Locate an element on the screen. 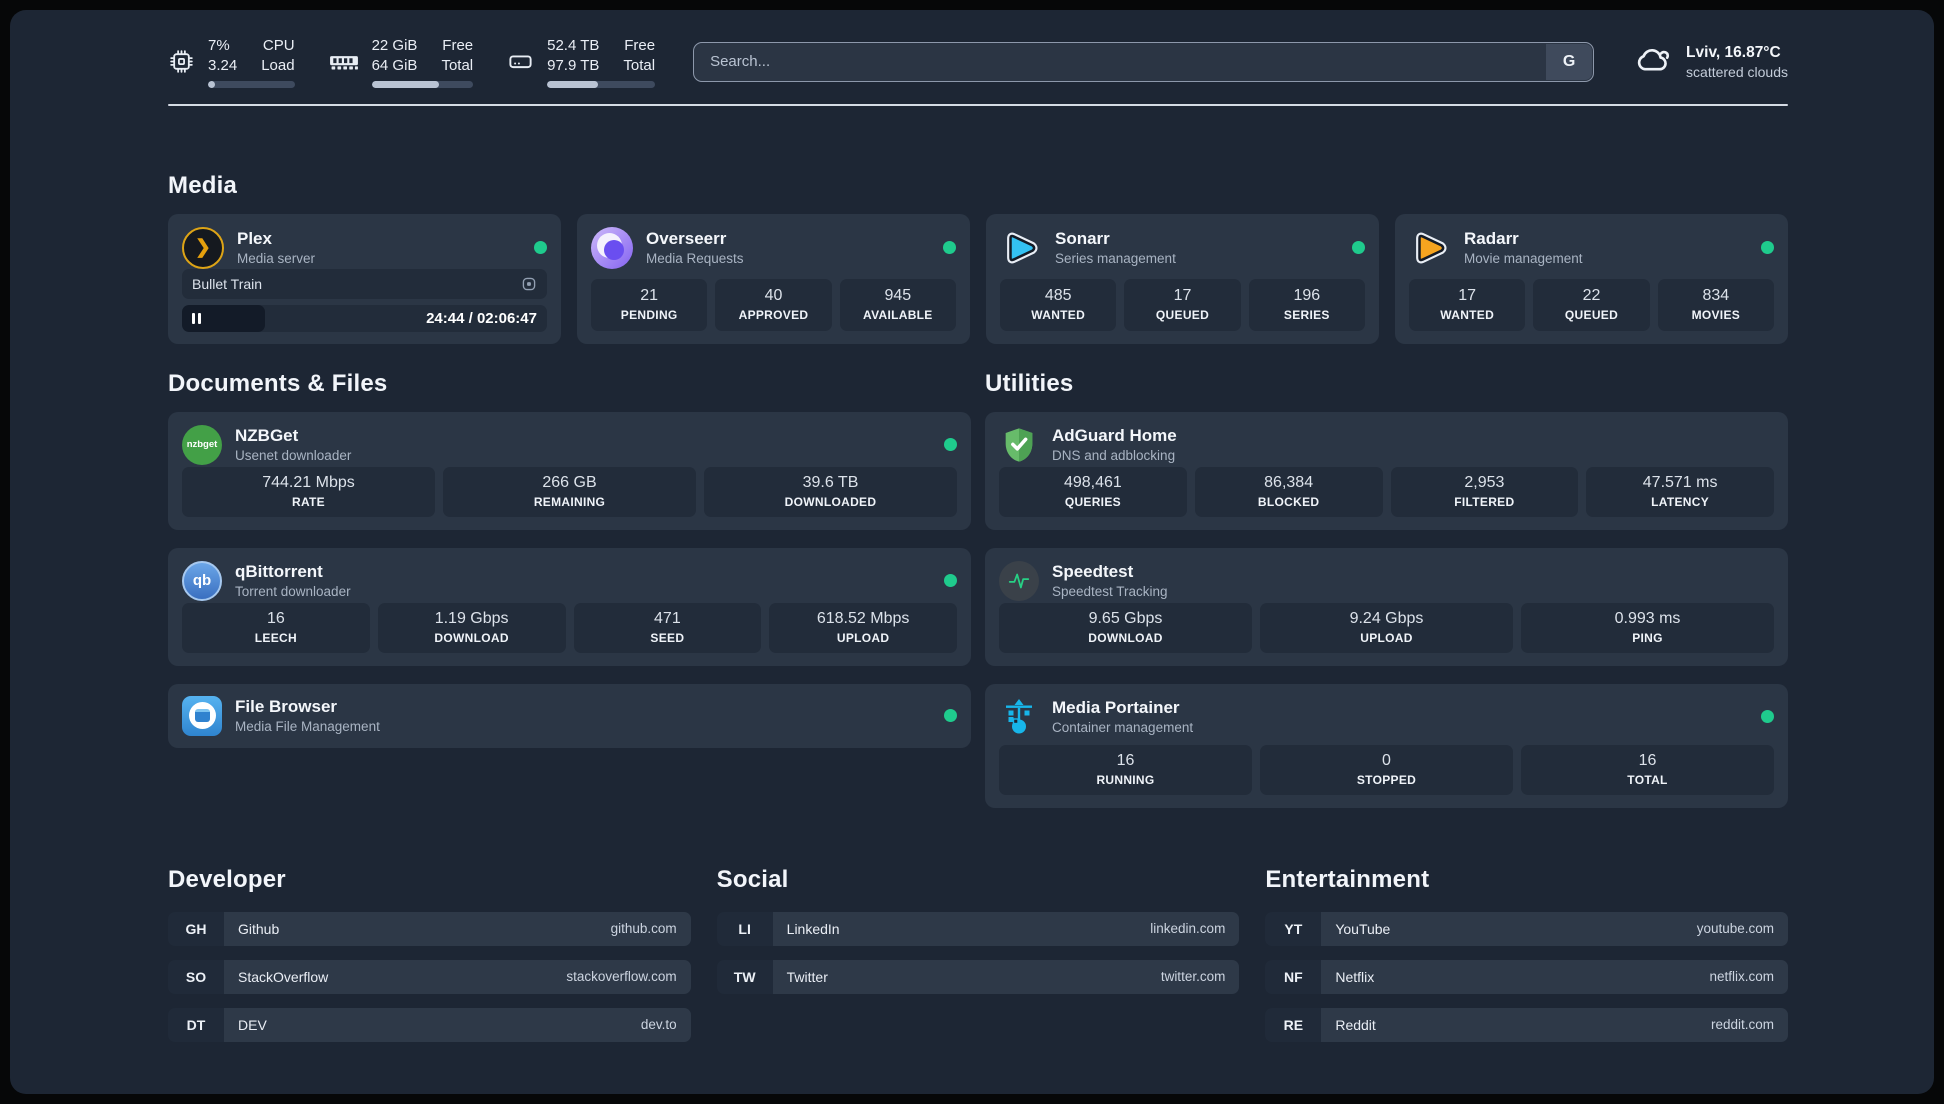 Image resolution: width=1944 pixels, height=1104 pixels. overseerr-app-link: Overseerr Media Requests is located at coordinates (773, 247).